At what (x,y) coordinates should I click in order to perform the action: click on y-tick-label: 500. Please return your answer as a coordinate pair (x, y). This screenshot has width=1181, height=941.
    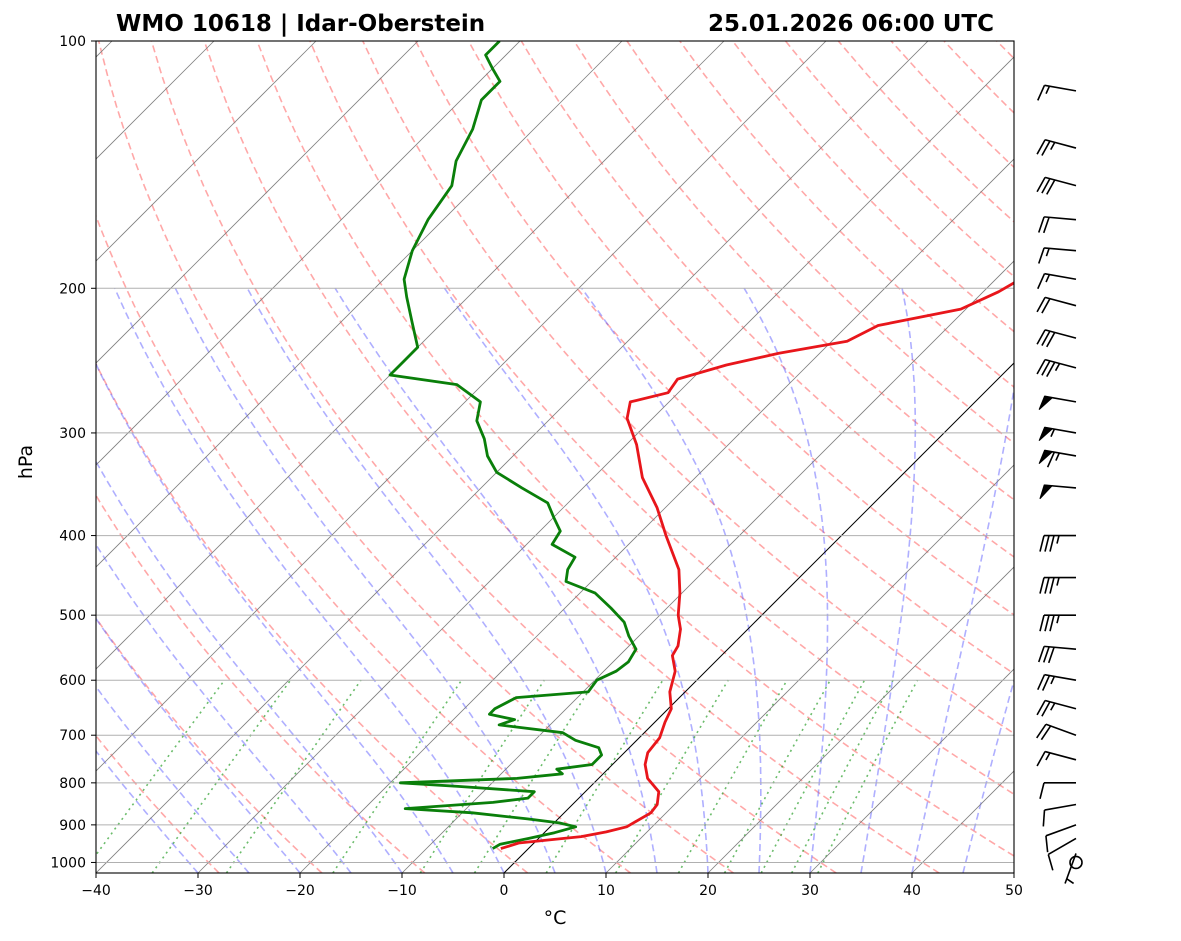
    Looking at the image, I should click on (72, 616).